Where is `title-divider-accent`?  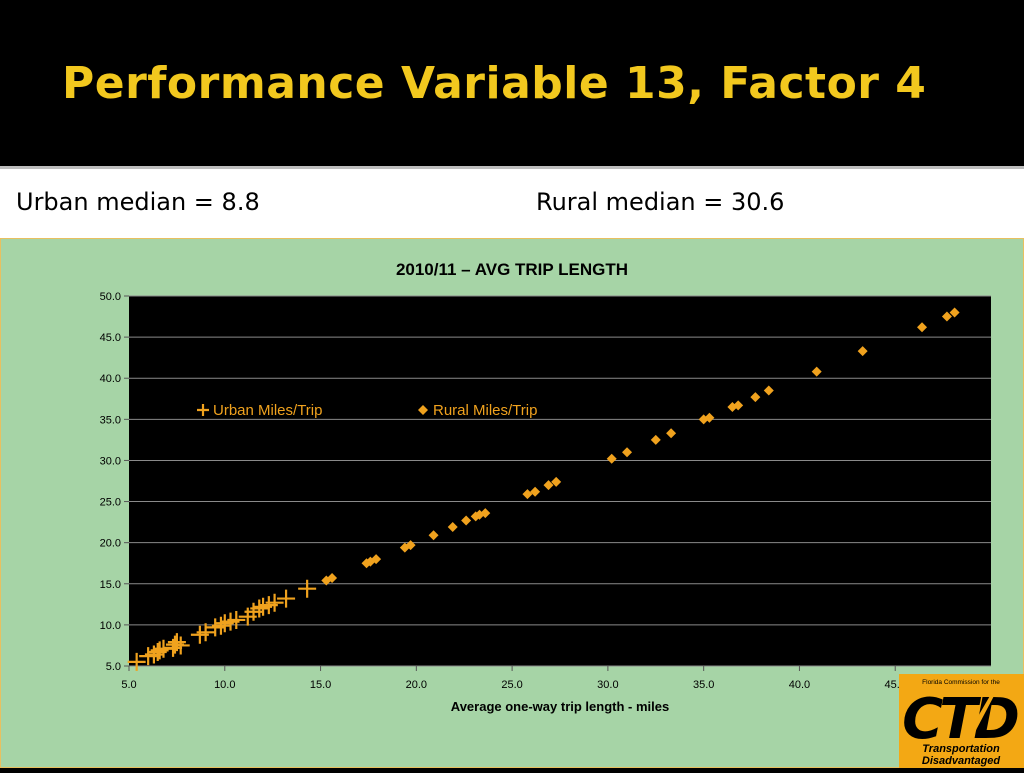
title-divider-accent is located at coordinates (512, 167).